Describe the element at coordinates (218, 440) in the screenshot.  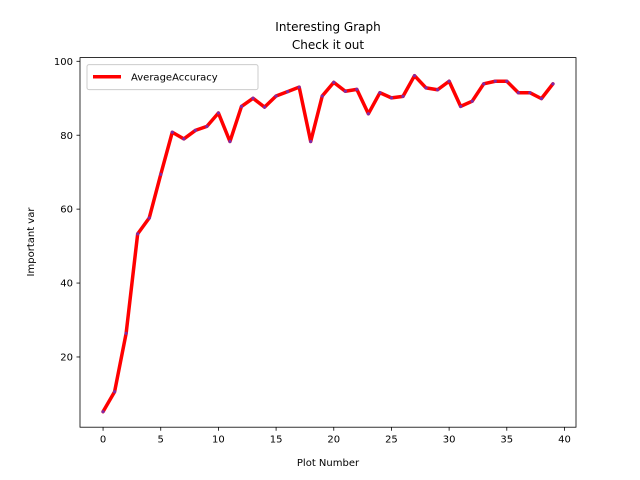
I see `x-tick-label: 10` at that location.